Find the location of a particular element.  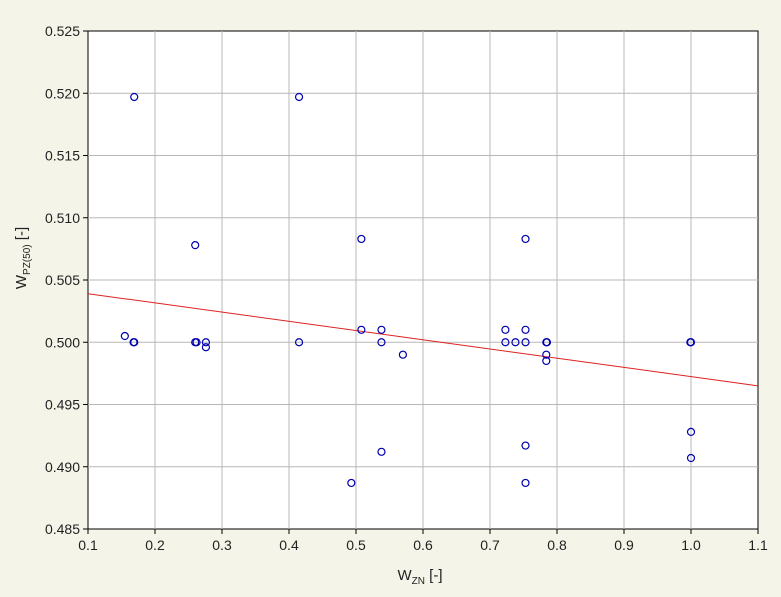

regression-line is located at coordinates (423, 340).